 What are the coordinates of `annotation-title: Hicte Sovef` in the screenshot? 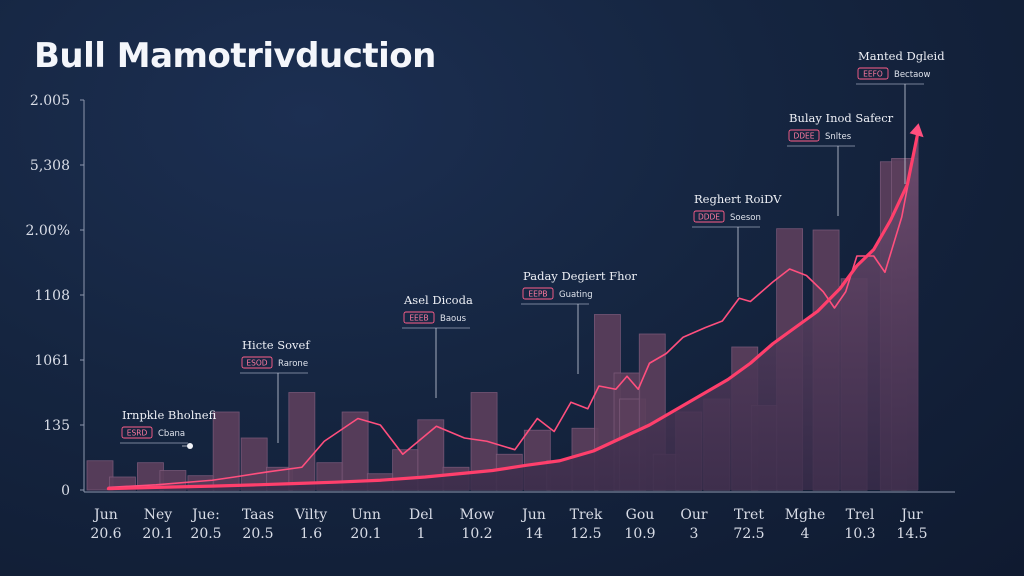 It's located at (276, 345).